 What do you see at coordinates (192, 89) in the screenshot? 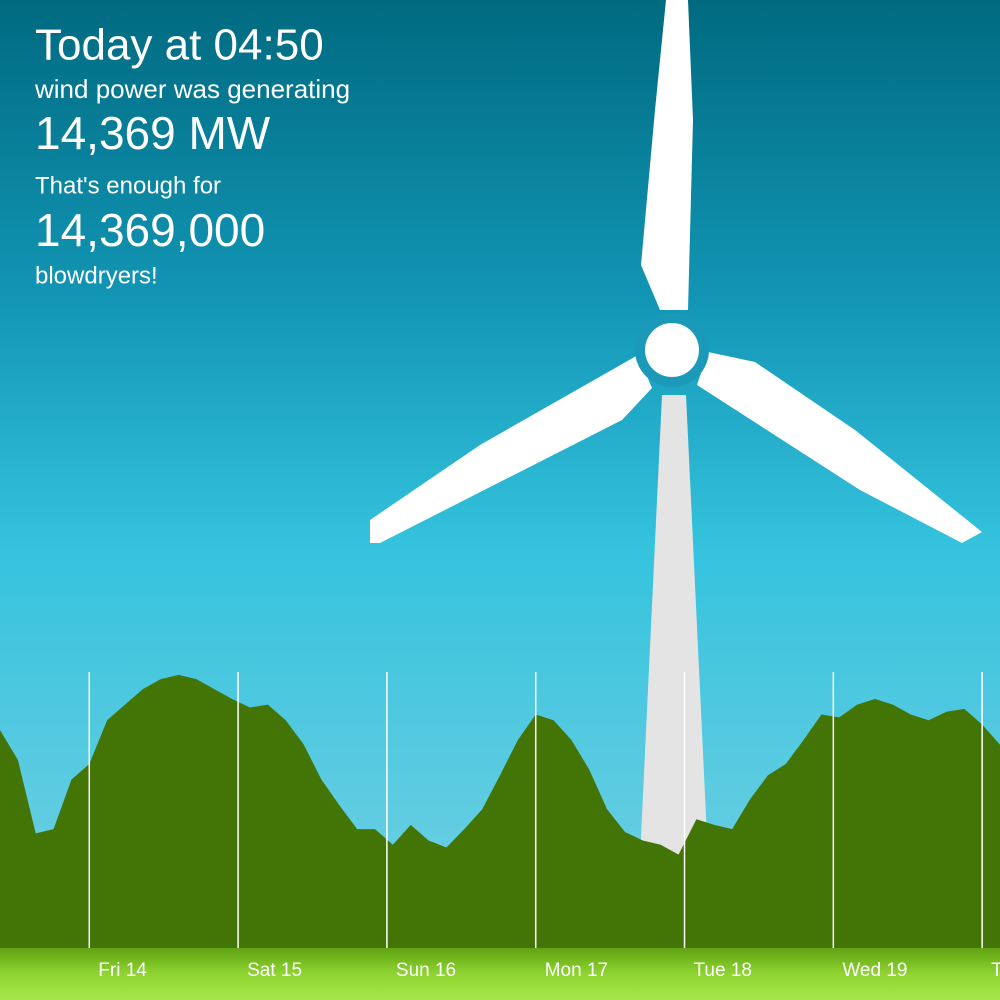
I see `subline: wind power was generating` at bounding box center [192, 89].